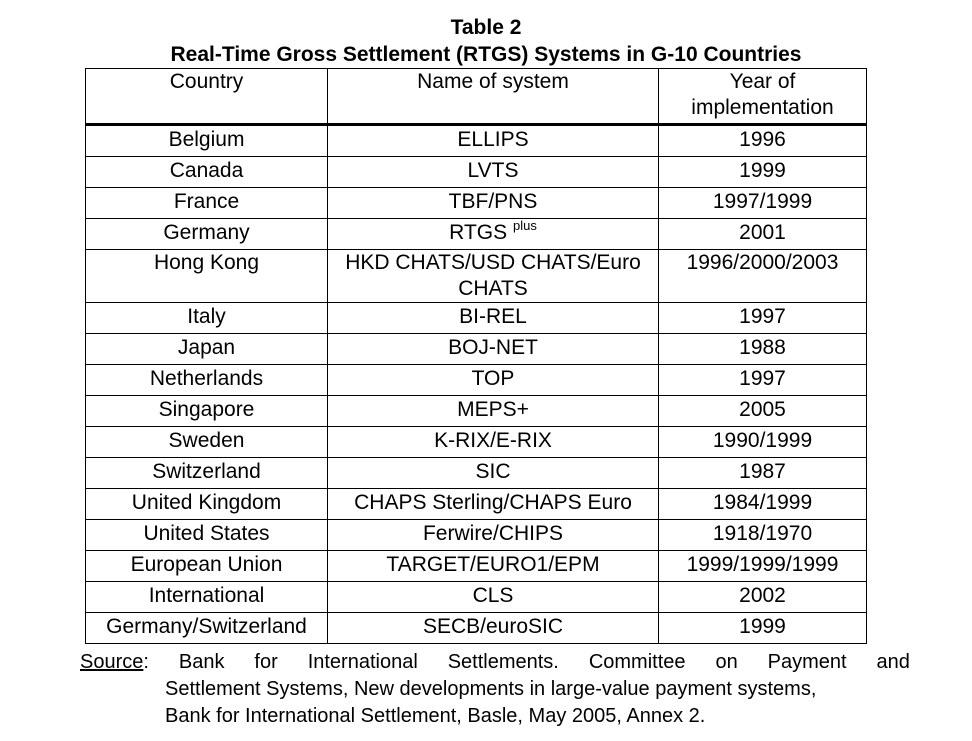  What do you see at coordinates (206, 203) in the screenshot?
I see `cell-country: France` at bounding box center [206, 203].